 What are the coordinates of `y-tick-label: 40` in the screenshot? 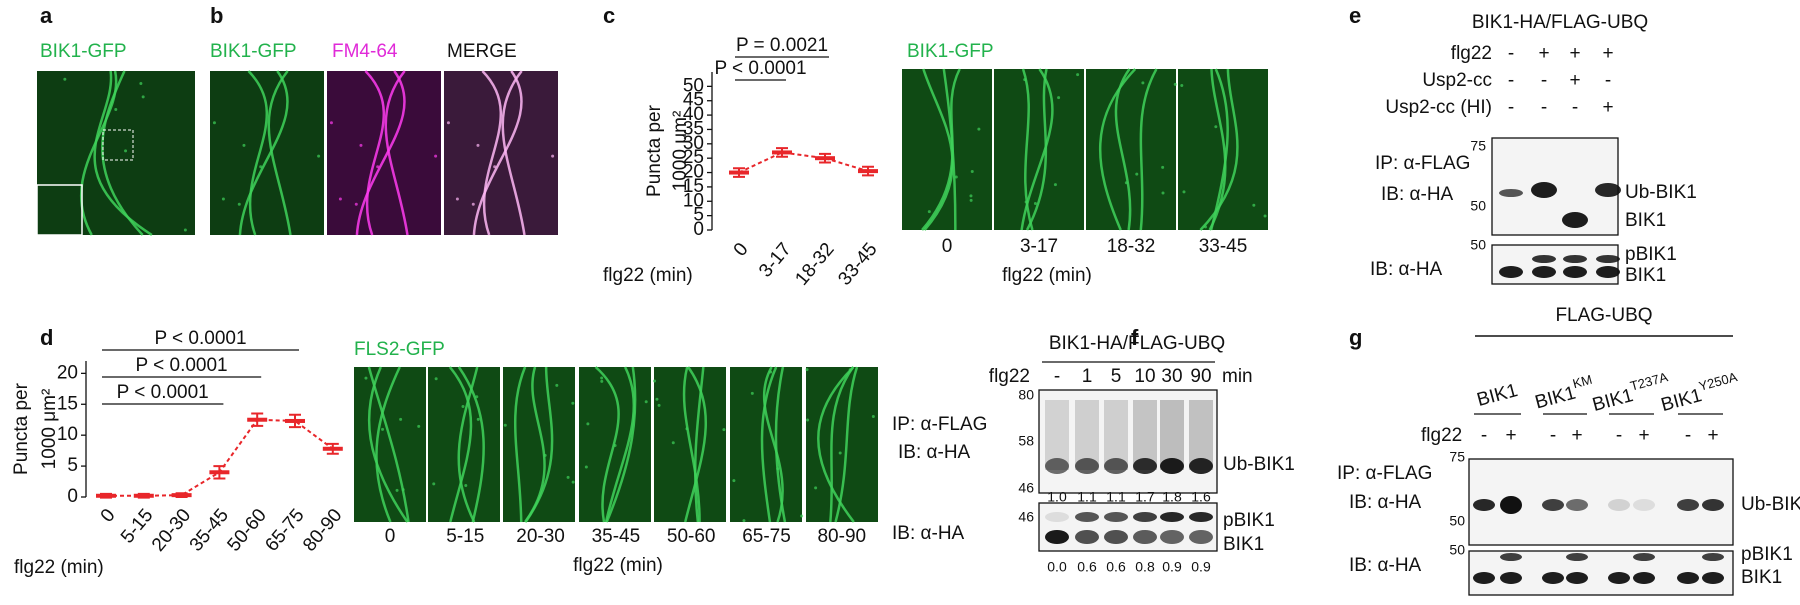 It's located at (693, 114).